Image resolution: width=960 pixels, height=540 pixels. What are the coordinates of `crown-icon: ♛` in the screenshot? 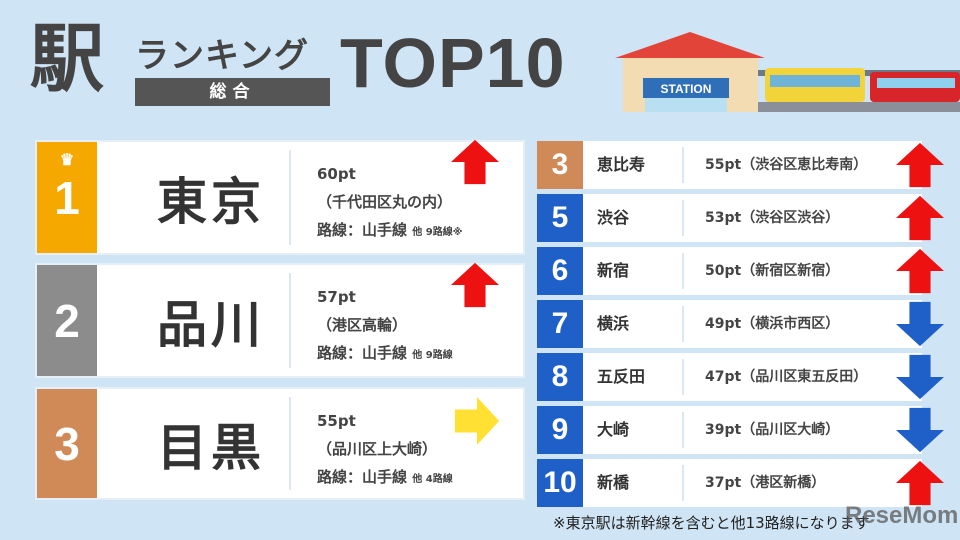 It's located at (67, 160).